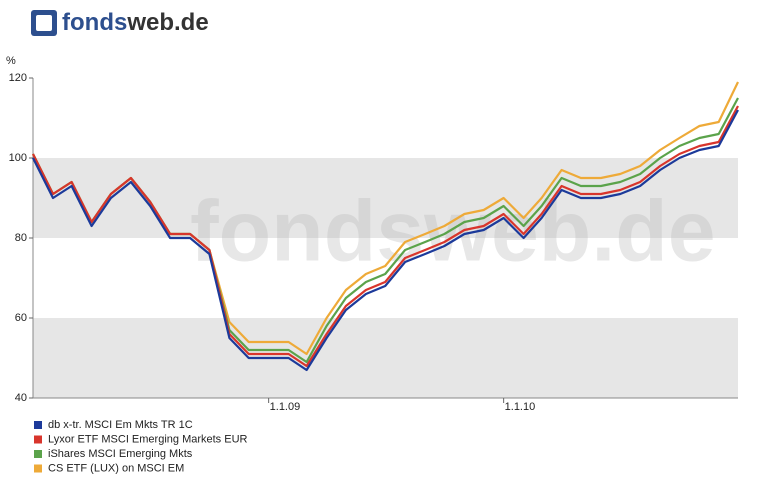 The image size is (770, 482). I want to click on y-tick-label: 40, so click(21, 398).